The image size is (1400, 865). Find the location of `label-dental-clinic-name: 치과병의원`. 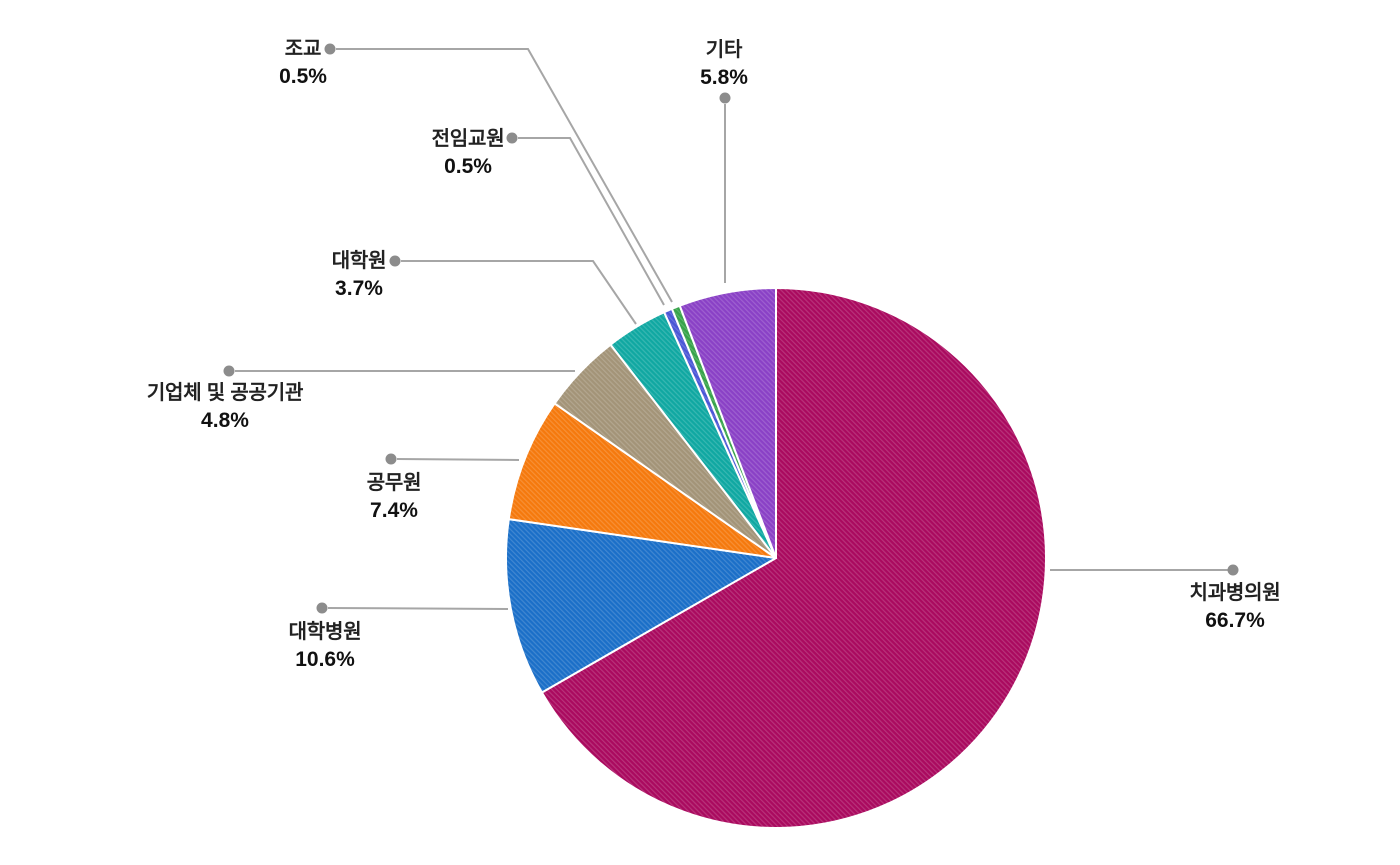

label-dental-clinic-name: 치과병의원 is located at coordinates (1235, 593).